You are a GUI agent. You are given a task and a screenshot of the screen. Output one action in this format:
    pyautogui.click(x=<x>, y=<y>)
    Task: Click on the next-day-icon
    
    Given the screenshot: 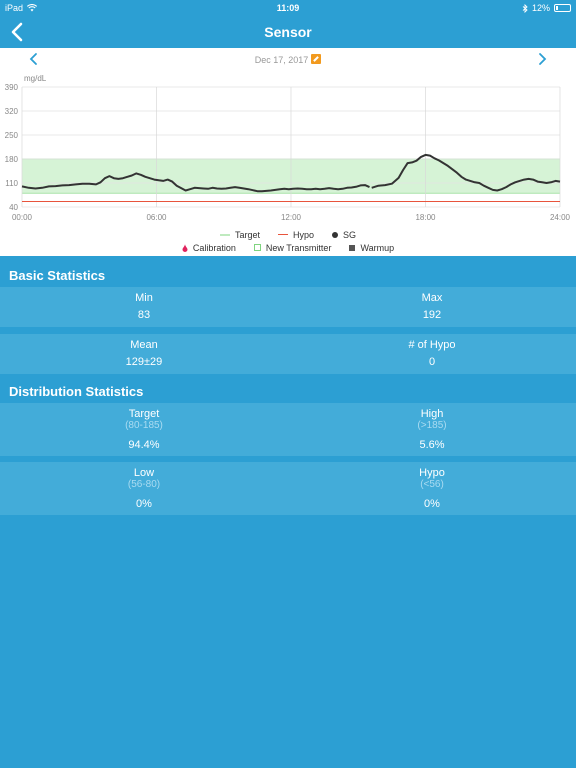 What is the action you would take?
    pyautogui.click(x=542, y=59)
    